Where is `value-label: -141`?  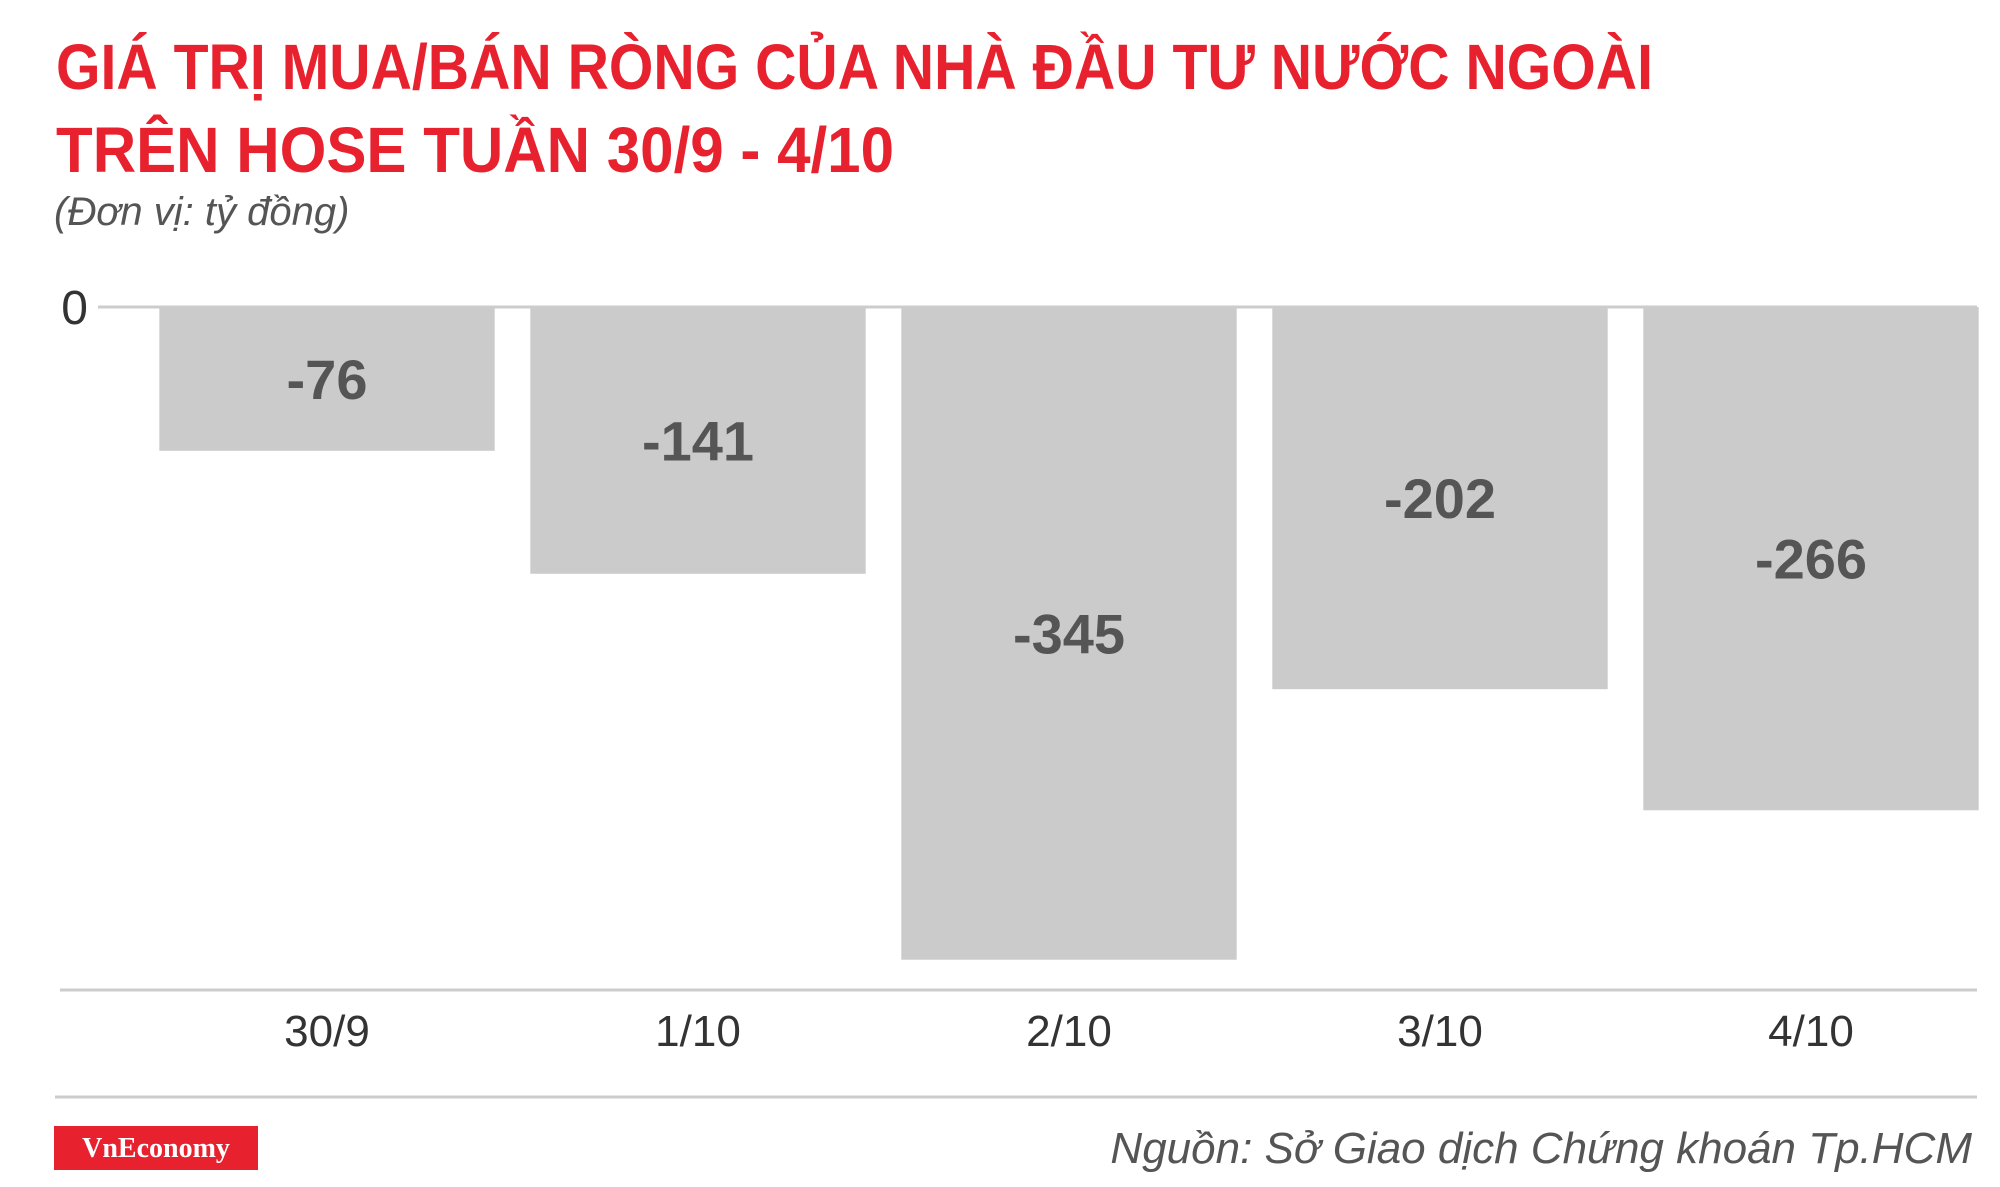 value-label: -141 is located at coordinates (698, 440).